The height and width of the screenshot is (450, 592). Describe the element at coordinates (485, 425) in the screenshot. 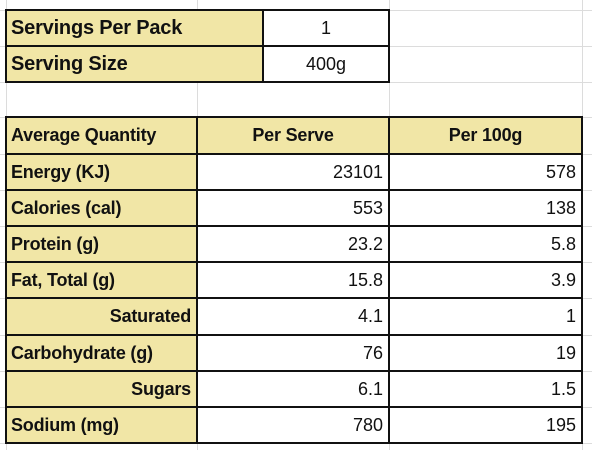

I see `row-per-100g: 195` at that location.